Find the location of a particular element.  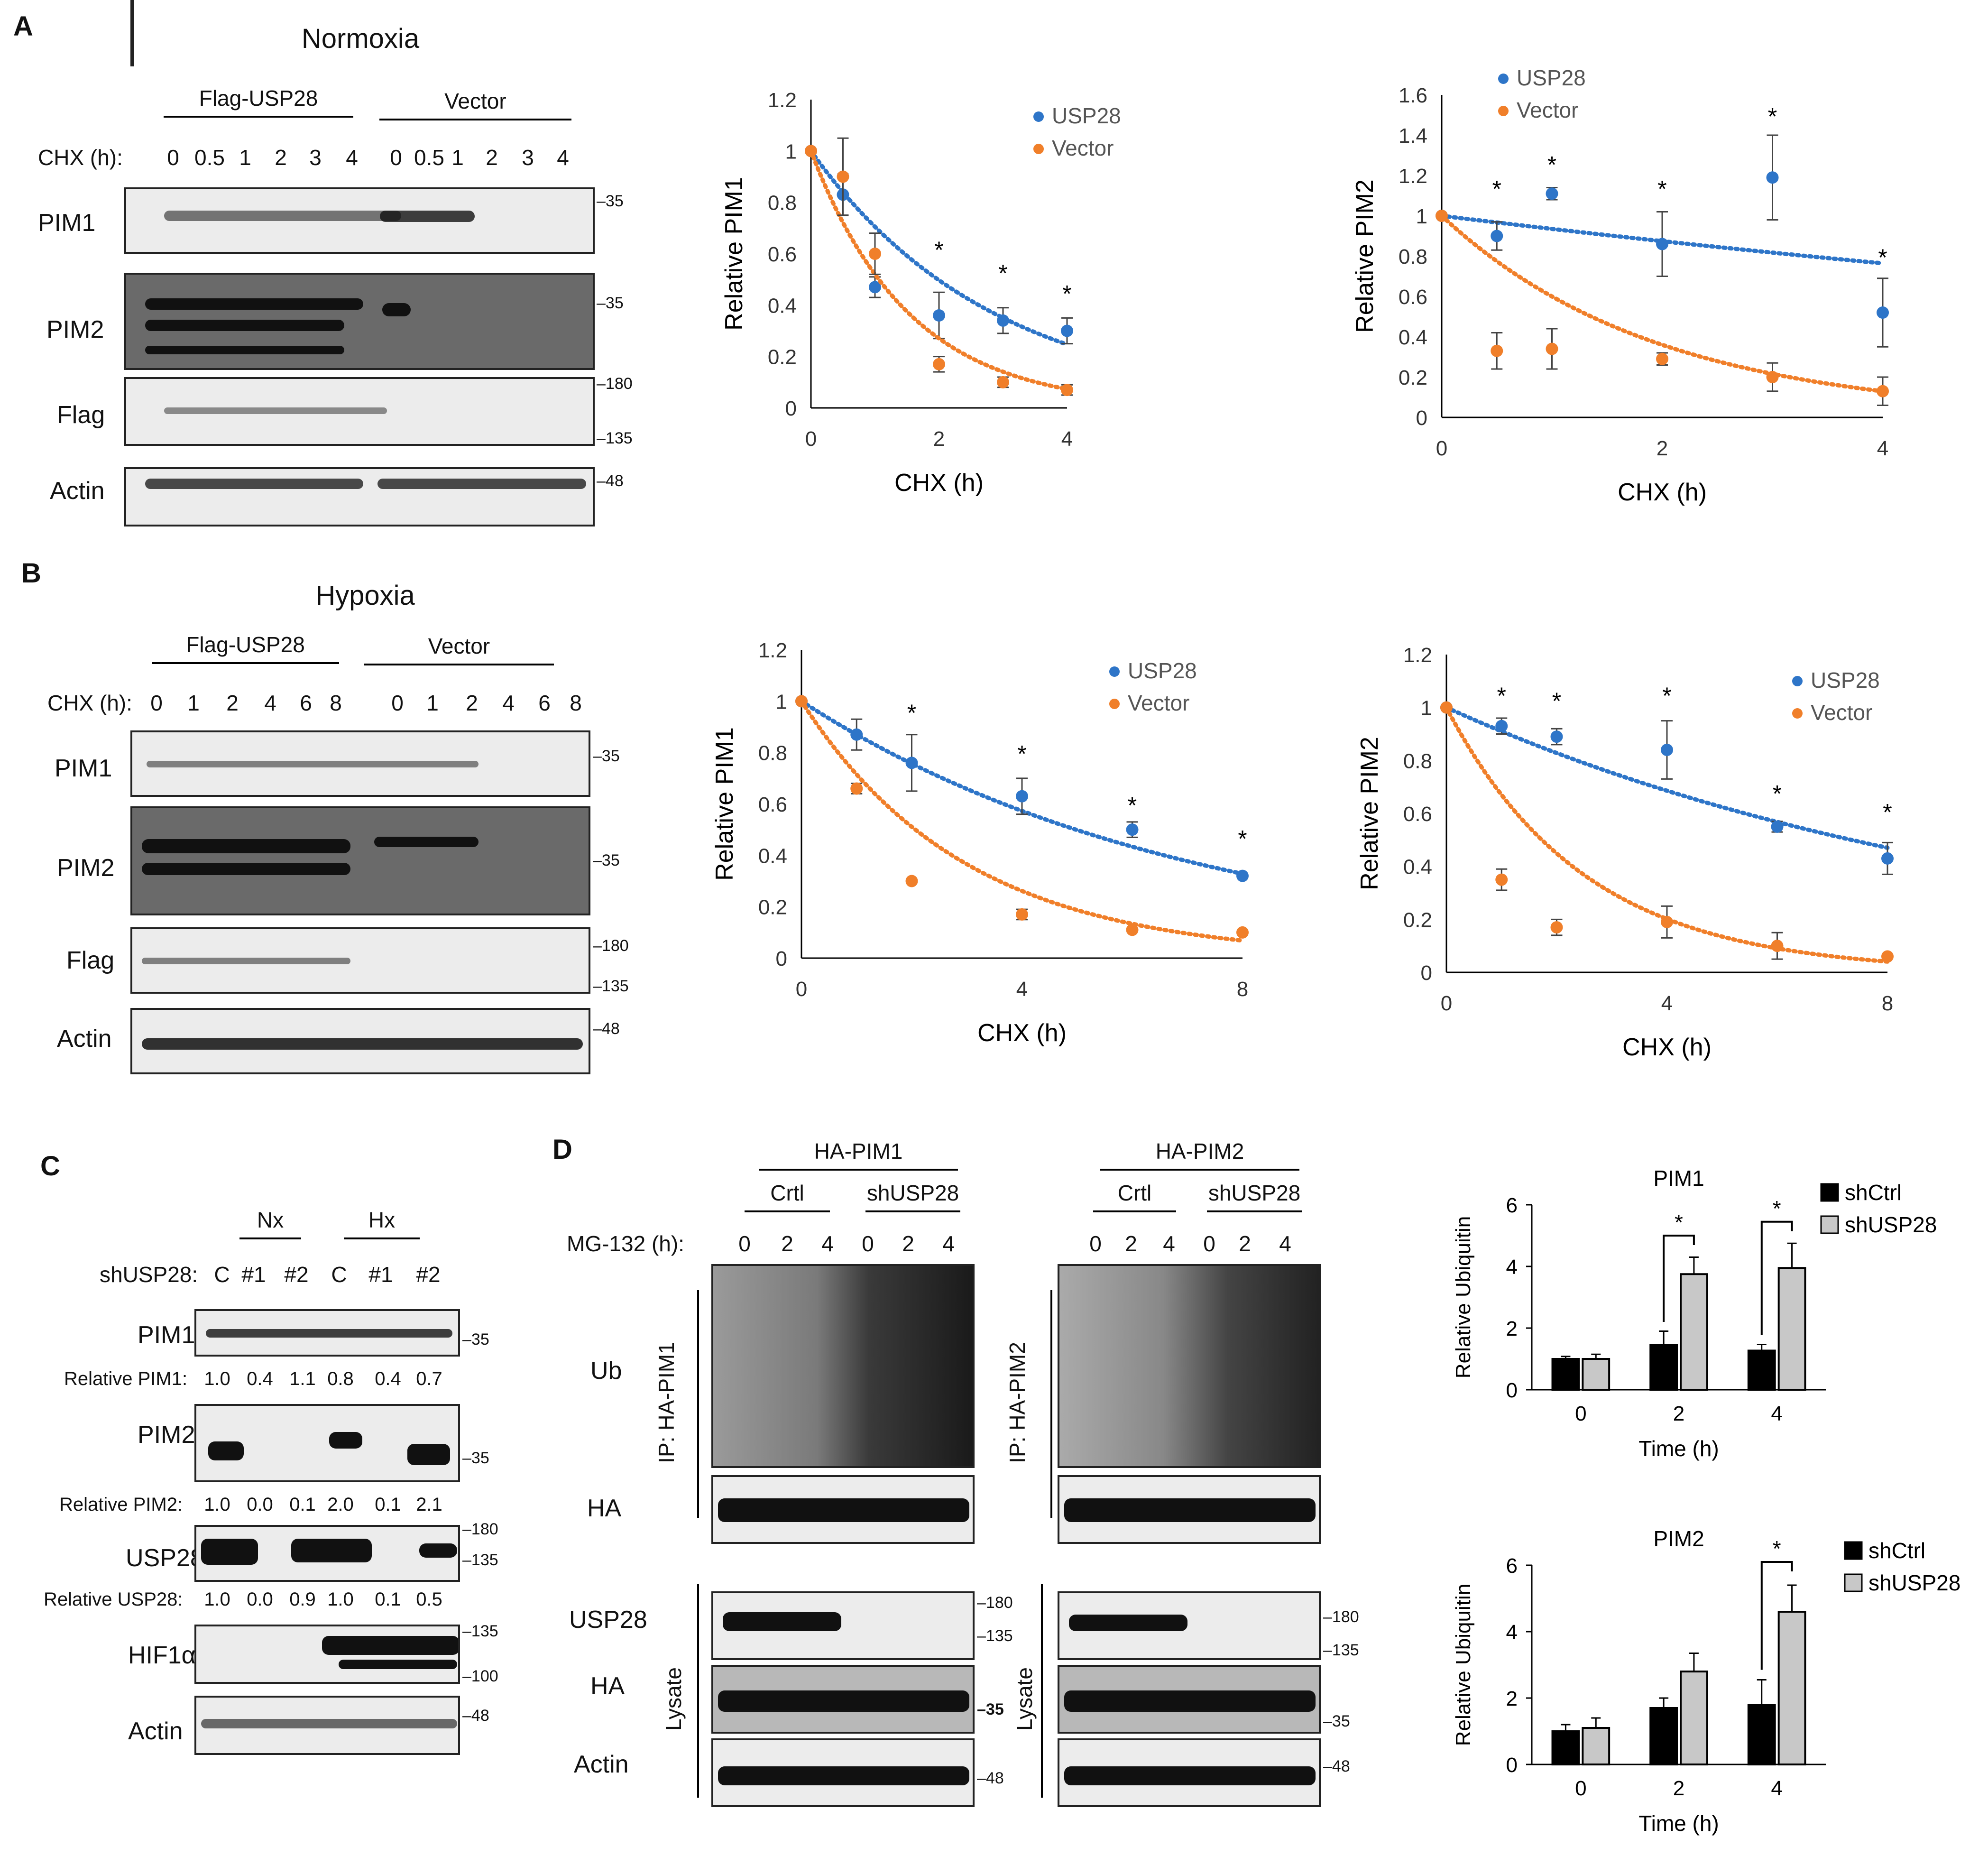

blot-a-actin is located at coordinates (359, 497).